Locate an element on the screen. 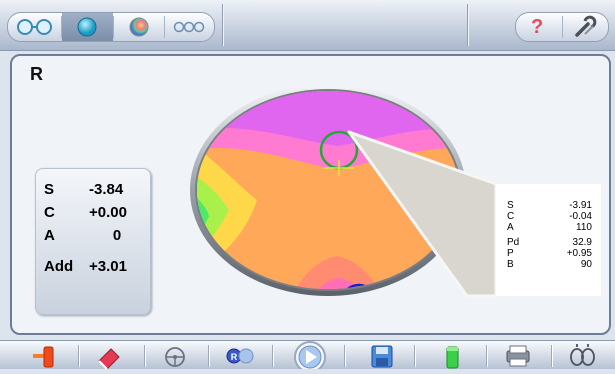 This screenshot has width=615, height=374. lens-summary-box: S -3.84 C +0.00 A 0 Add +3.01 is located at coordinates (93, 241).